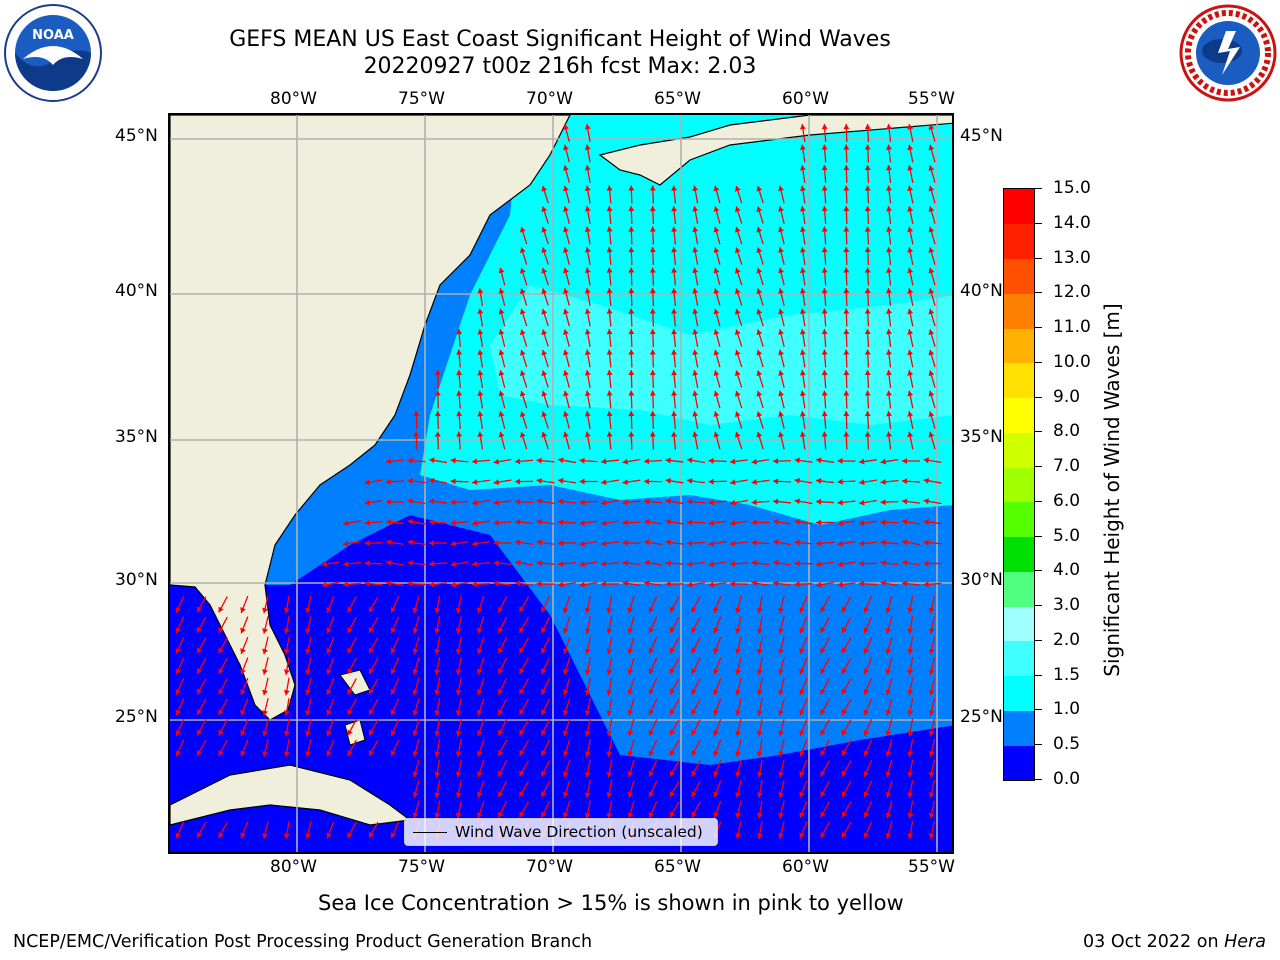 The image size is (1280, 960). Describe the element at coordinates (1072, 292) in the screenshot. I see `colorbar-label: 12.0` at that location.